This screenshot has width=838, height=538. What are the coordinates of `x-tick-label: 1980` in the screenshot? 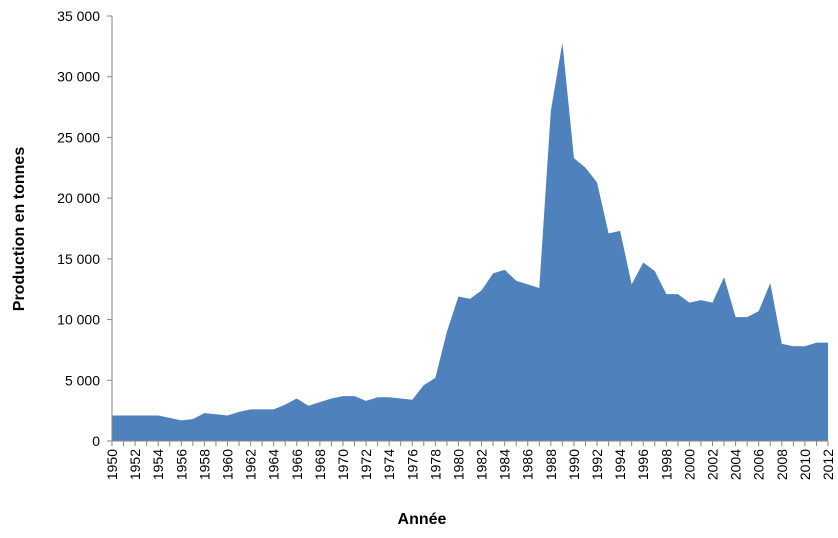 It's located at (458, 464).